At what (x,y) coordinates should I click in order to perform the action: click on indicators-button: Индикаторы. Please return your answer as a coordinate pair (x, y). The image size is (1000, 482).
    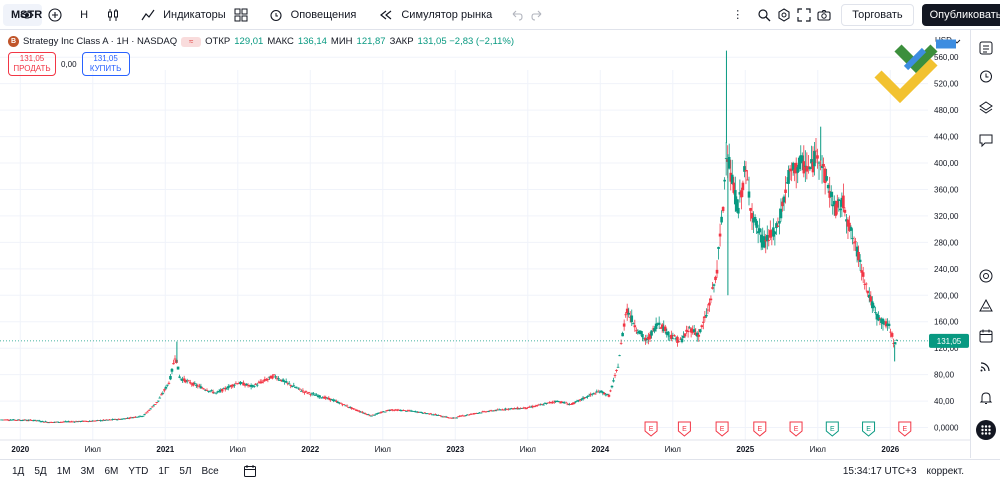
    Looking at the image, I should click on (182, 15).